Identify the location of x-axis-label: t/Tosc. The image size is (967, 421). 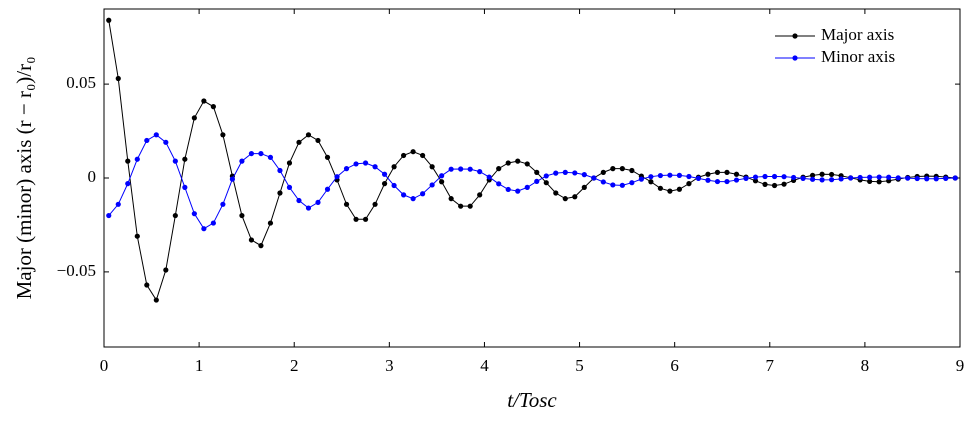
(532, 400).